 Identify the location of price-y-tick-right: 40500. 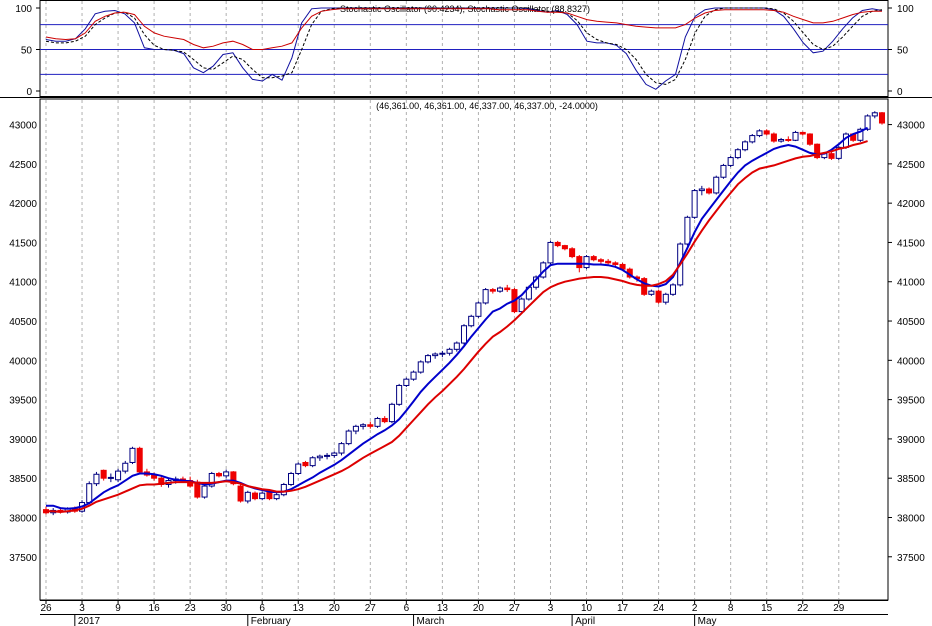
(911, 322).